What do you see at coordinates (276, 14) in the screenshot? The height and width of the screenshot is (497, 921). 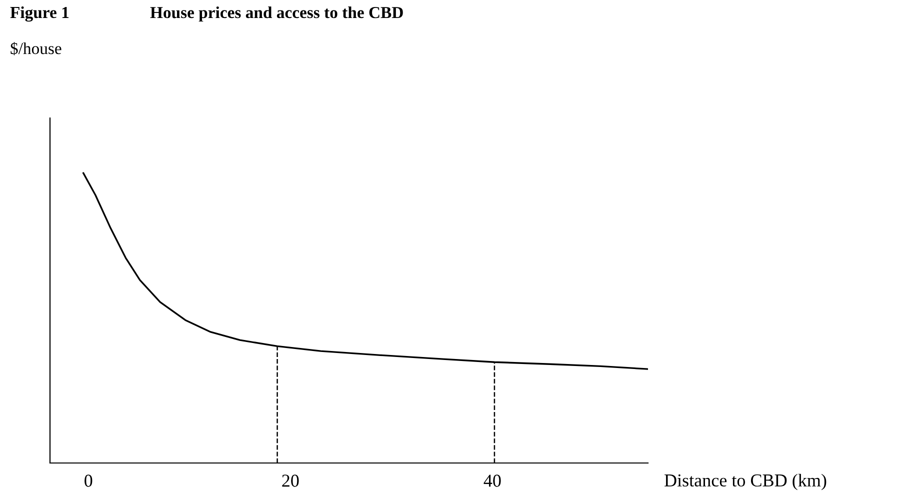 I see `chart-subtitle: House prices and access to the CBD` at bounding box center [276, 14].